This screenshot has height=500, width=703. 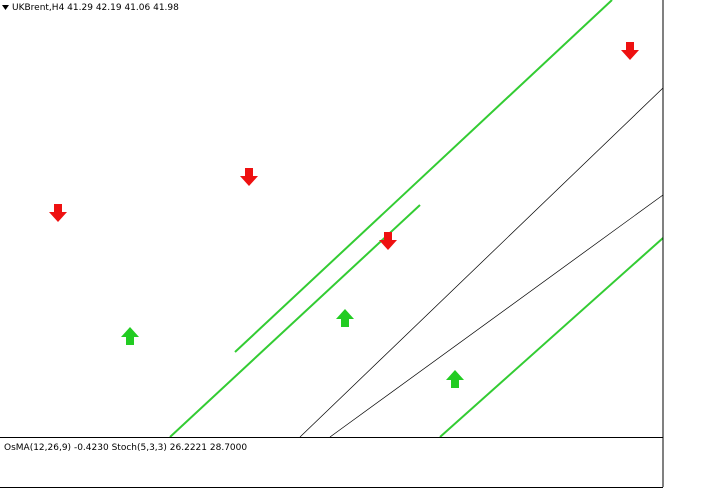 What do you see at coordinates (80, 8) in the screenshot?
I see `open-value: 41.29` at bounding box center [80, 8].